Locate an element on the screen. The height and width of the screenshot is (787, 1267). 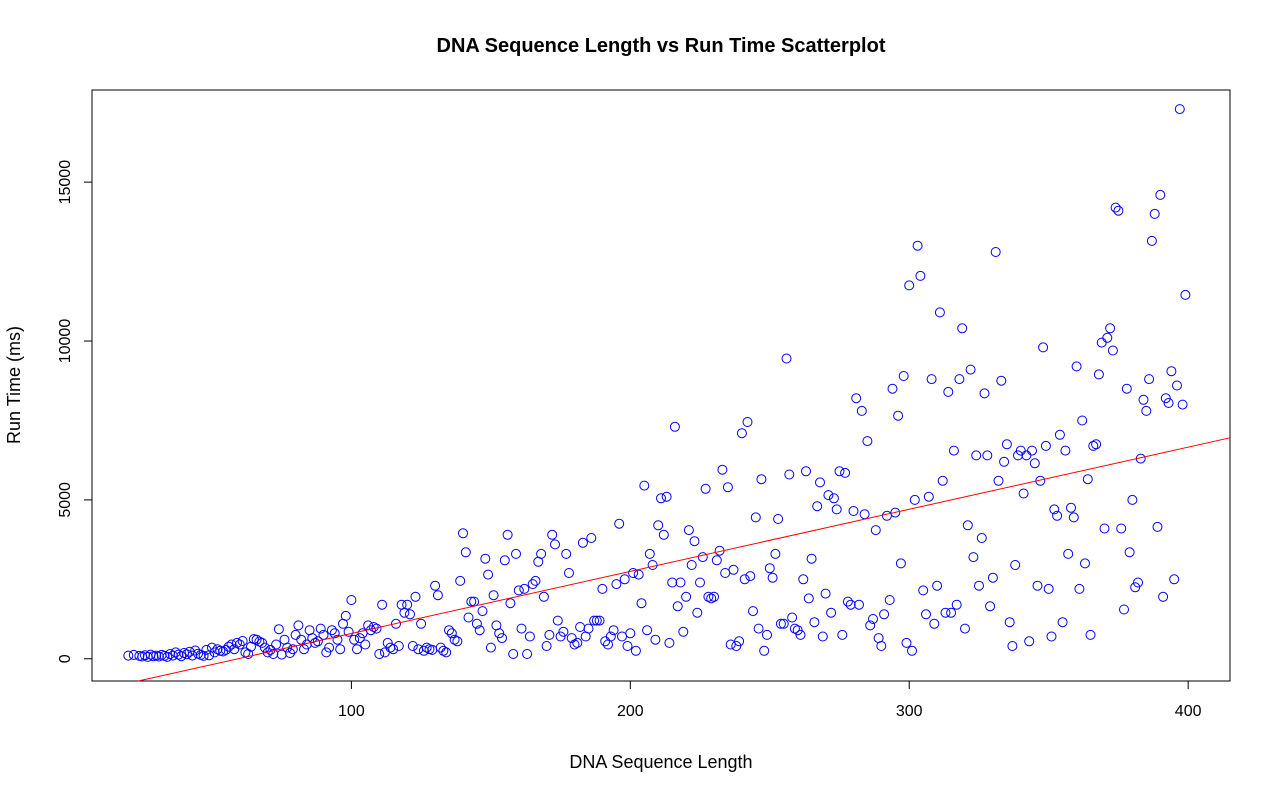
x-axis: 100 200 300 400 is located at coordinates (770, 700).